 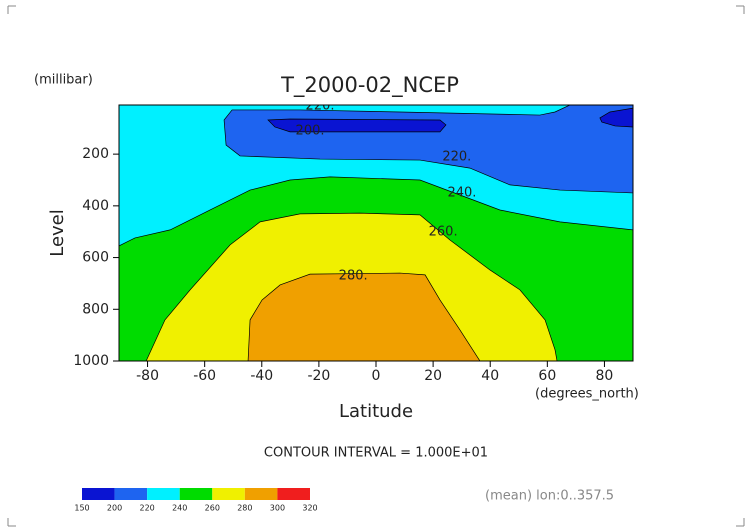 What do you see at coordinates (461, 192) in the screenshot?
I see `contour-label: 240.` at bounding box center [461, 192].